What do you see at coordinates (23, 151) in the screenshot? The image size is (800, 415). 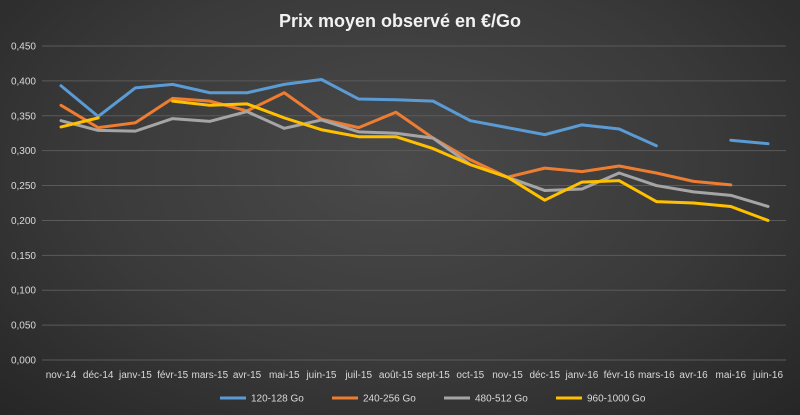 I see `y-tick-label: 0,300` at bounding box center [23, 151].